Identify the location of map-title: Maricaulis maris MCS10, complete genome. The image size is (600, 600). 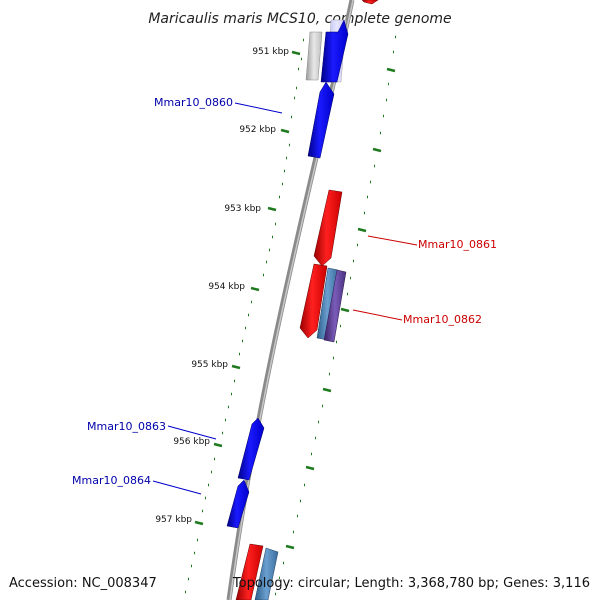
(299, 19).